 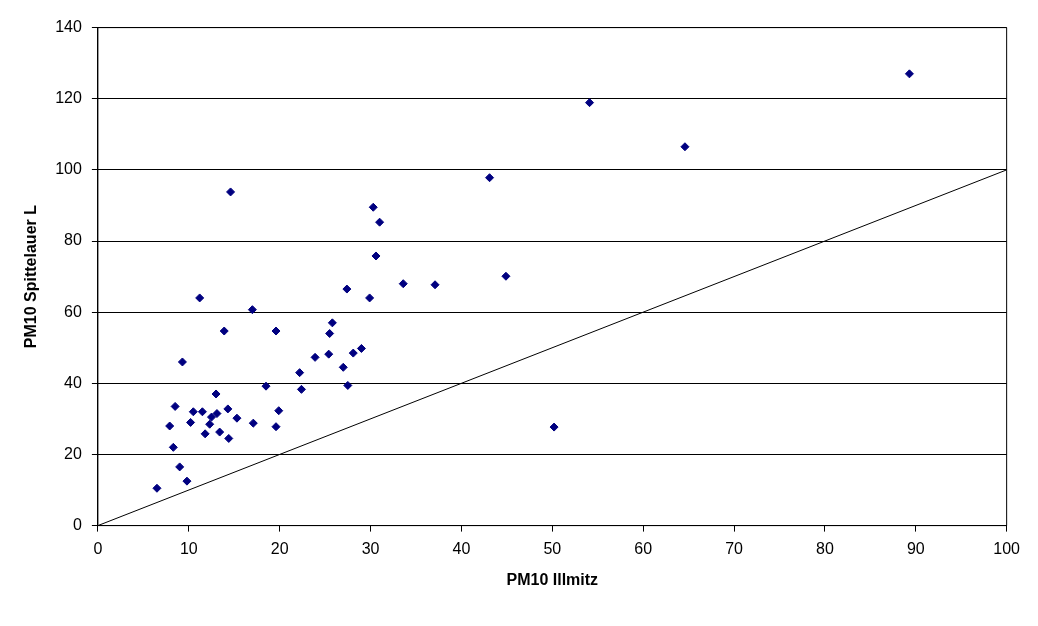 What do you see at coordinates (73, 453) in the screenshot?
I see `y-tick-label: 20` at bounding box center [73, 453].